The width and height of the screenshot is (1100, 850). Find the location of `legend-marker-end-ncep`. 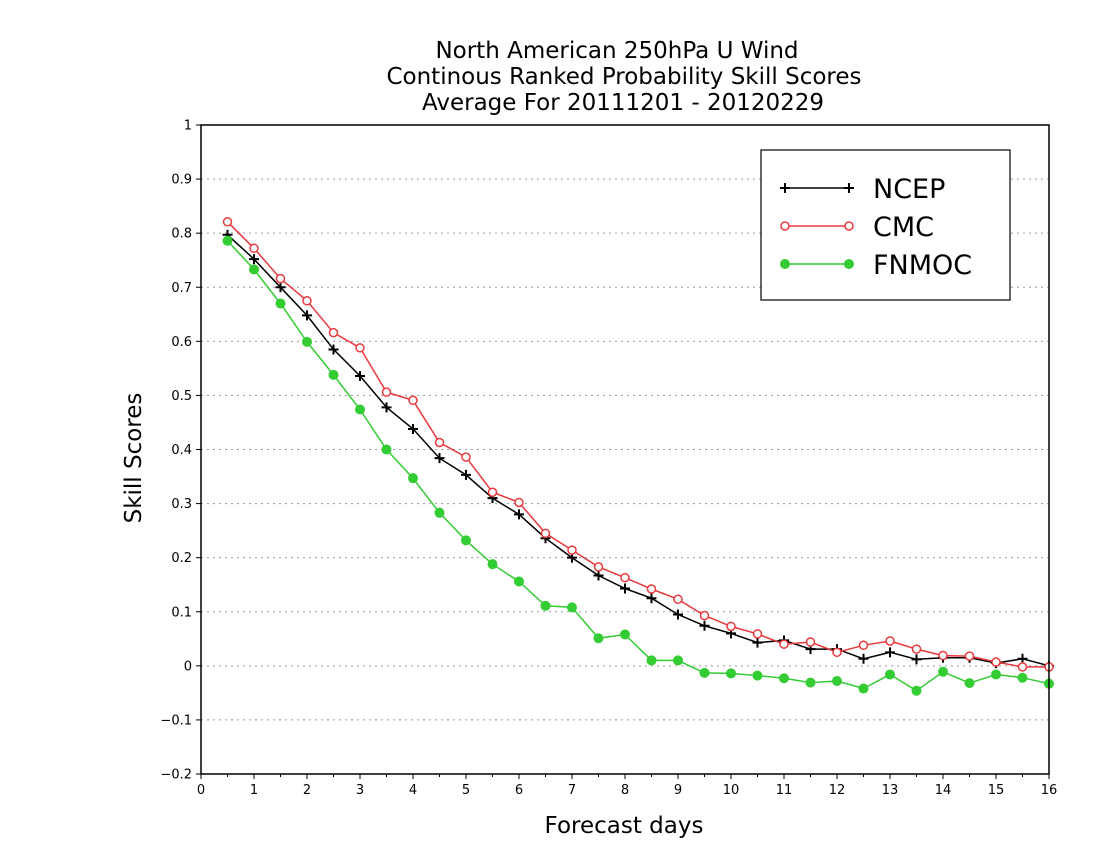

legend-marker-end-ncep is located at coordinates (849, 188).